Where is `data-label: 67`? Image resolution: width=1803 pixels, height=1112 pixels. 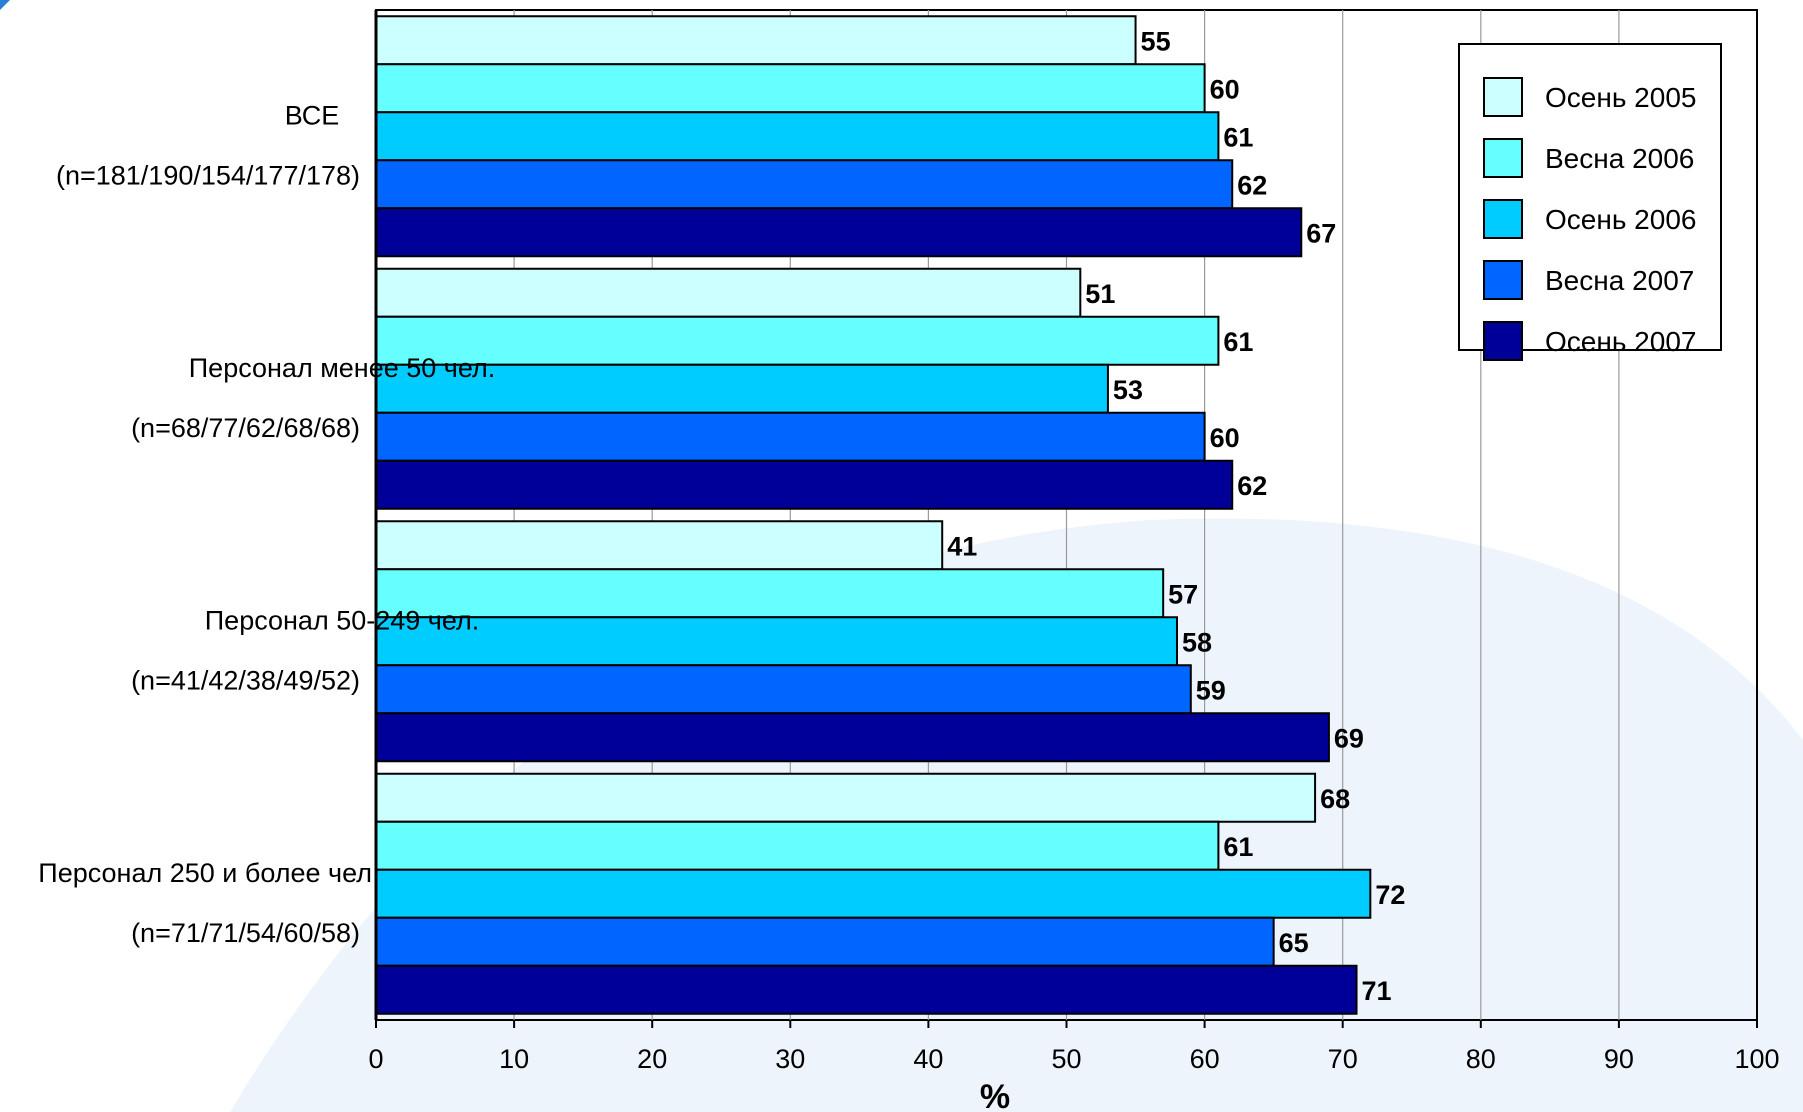
data-label: 67 is located at coordinates (1321, 233).